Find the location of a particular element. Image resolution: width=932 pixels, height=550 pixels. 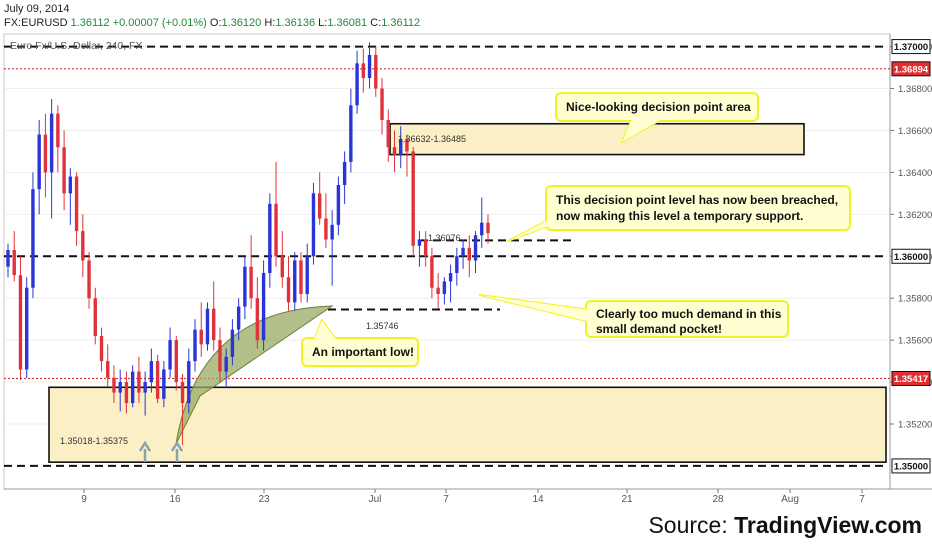

source-credit: Source: TradingView.com is located at coordinates (785, 525).